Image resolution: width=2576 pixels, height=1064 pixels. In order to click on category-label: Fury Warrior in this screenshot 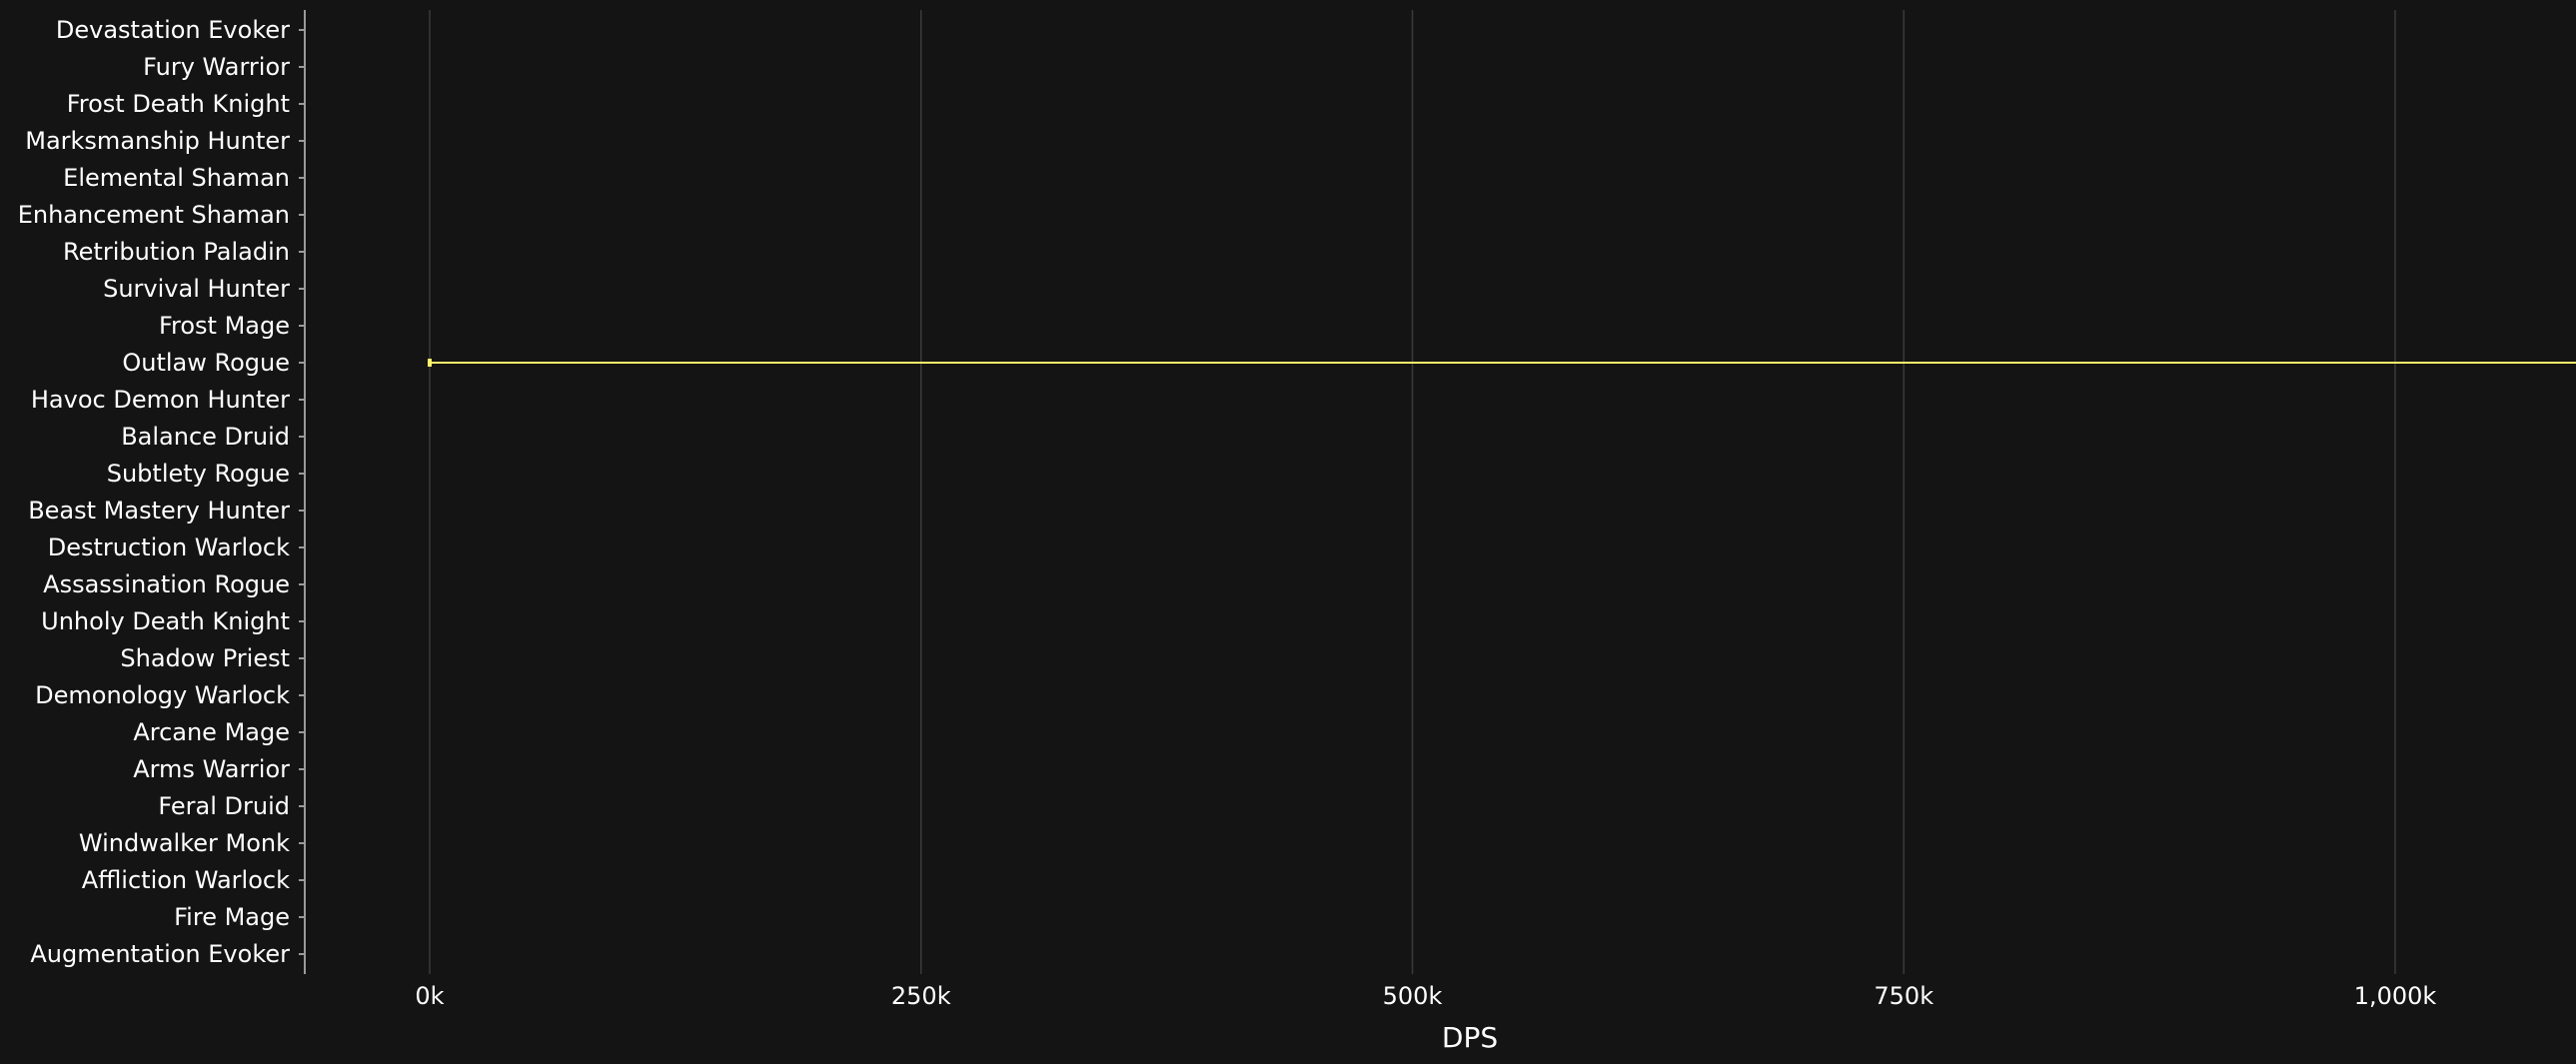, I will do `click(216, 67)`.